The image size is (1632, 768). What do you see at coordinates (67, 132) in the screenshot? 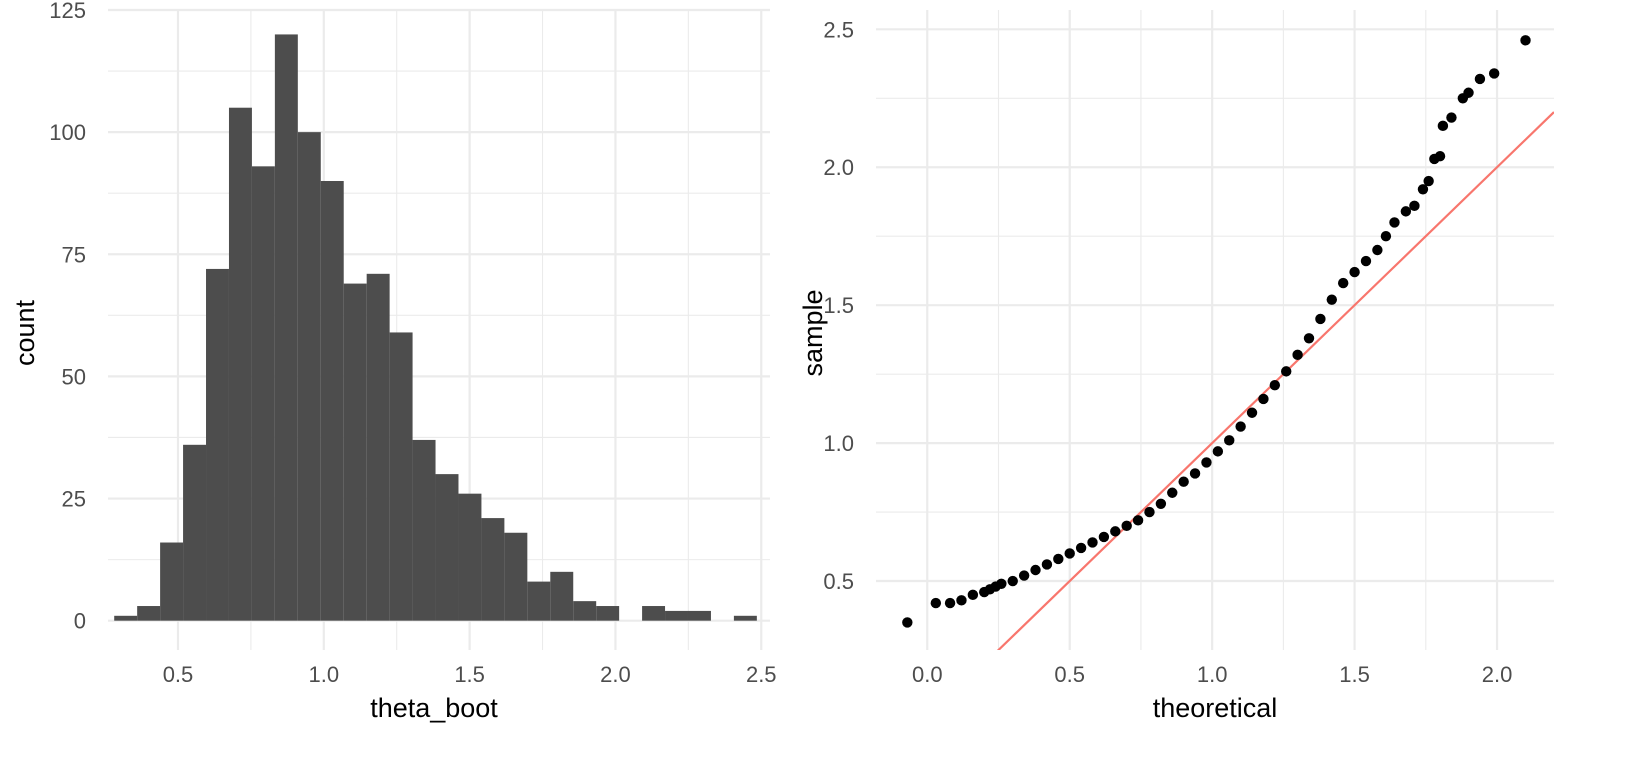
I see `y-tick-label: 100` at bounding box center [67, 132].